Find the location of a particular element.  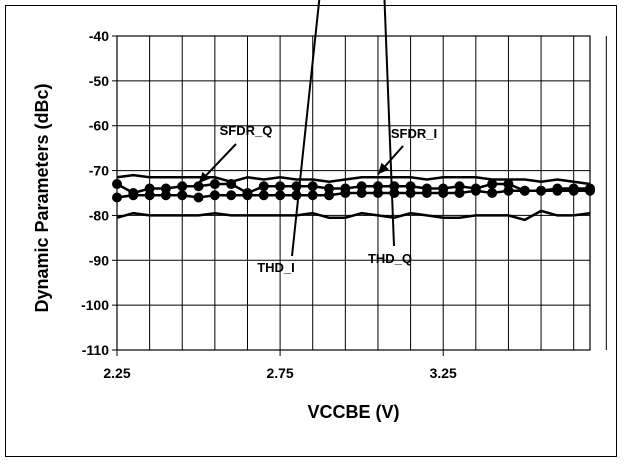

y-tick-label: -50 is located at coordinates (99, 81).